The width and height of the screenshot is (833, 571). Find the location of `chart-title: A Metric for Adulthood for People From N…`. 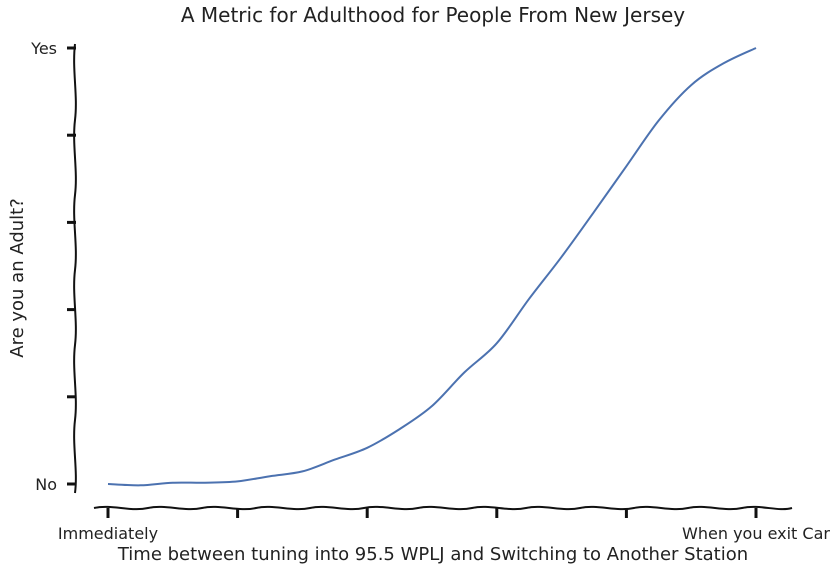

chart-title: A Metric for Adulthood for People From N… is located at coordinates (433, 15).